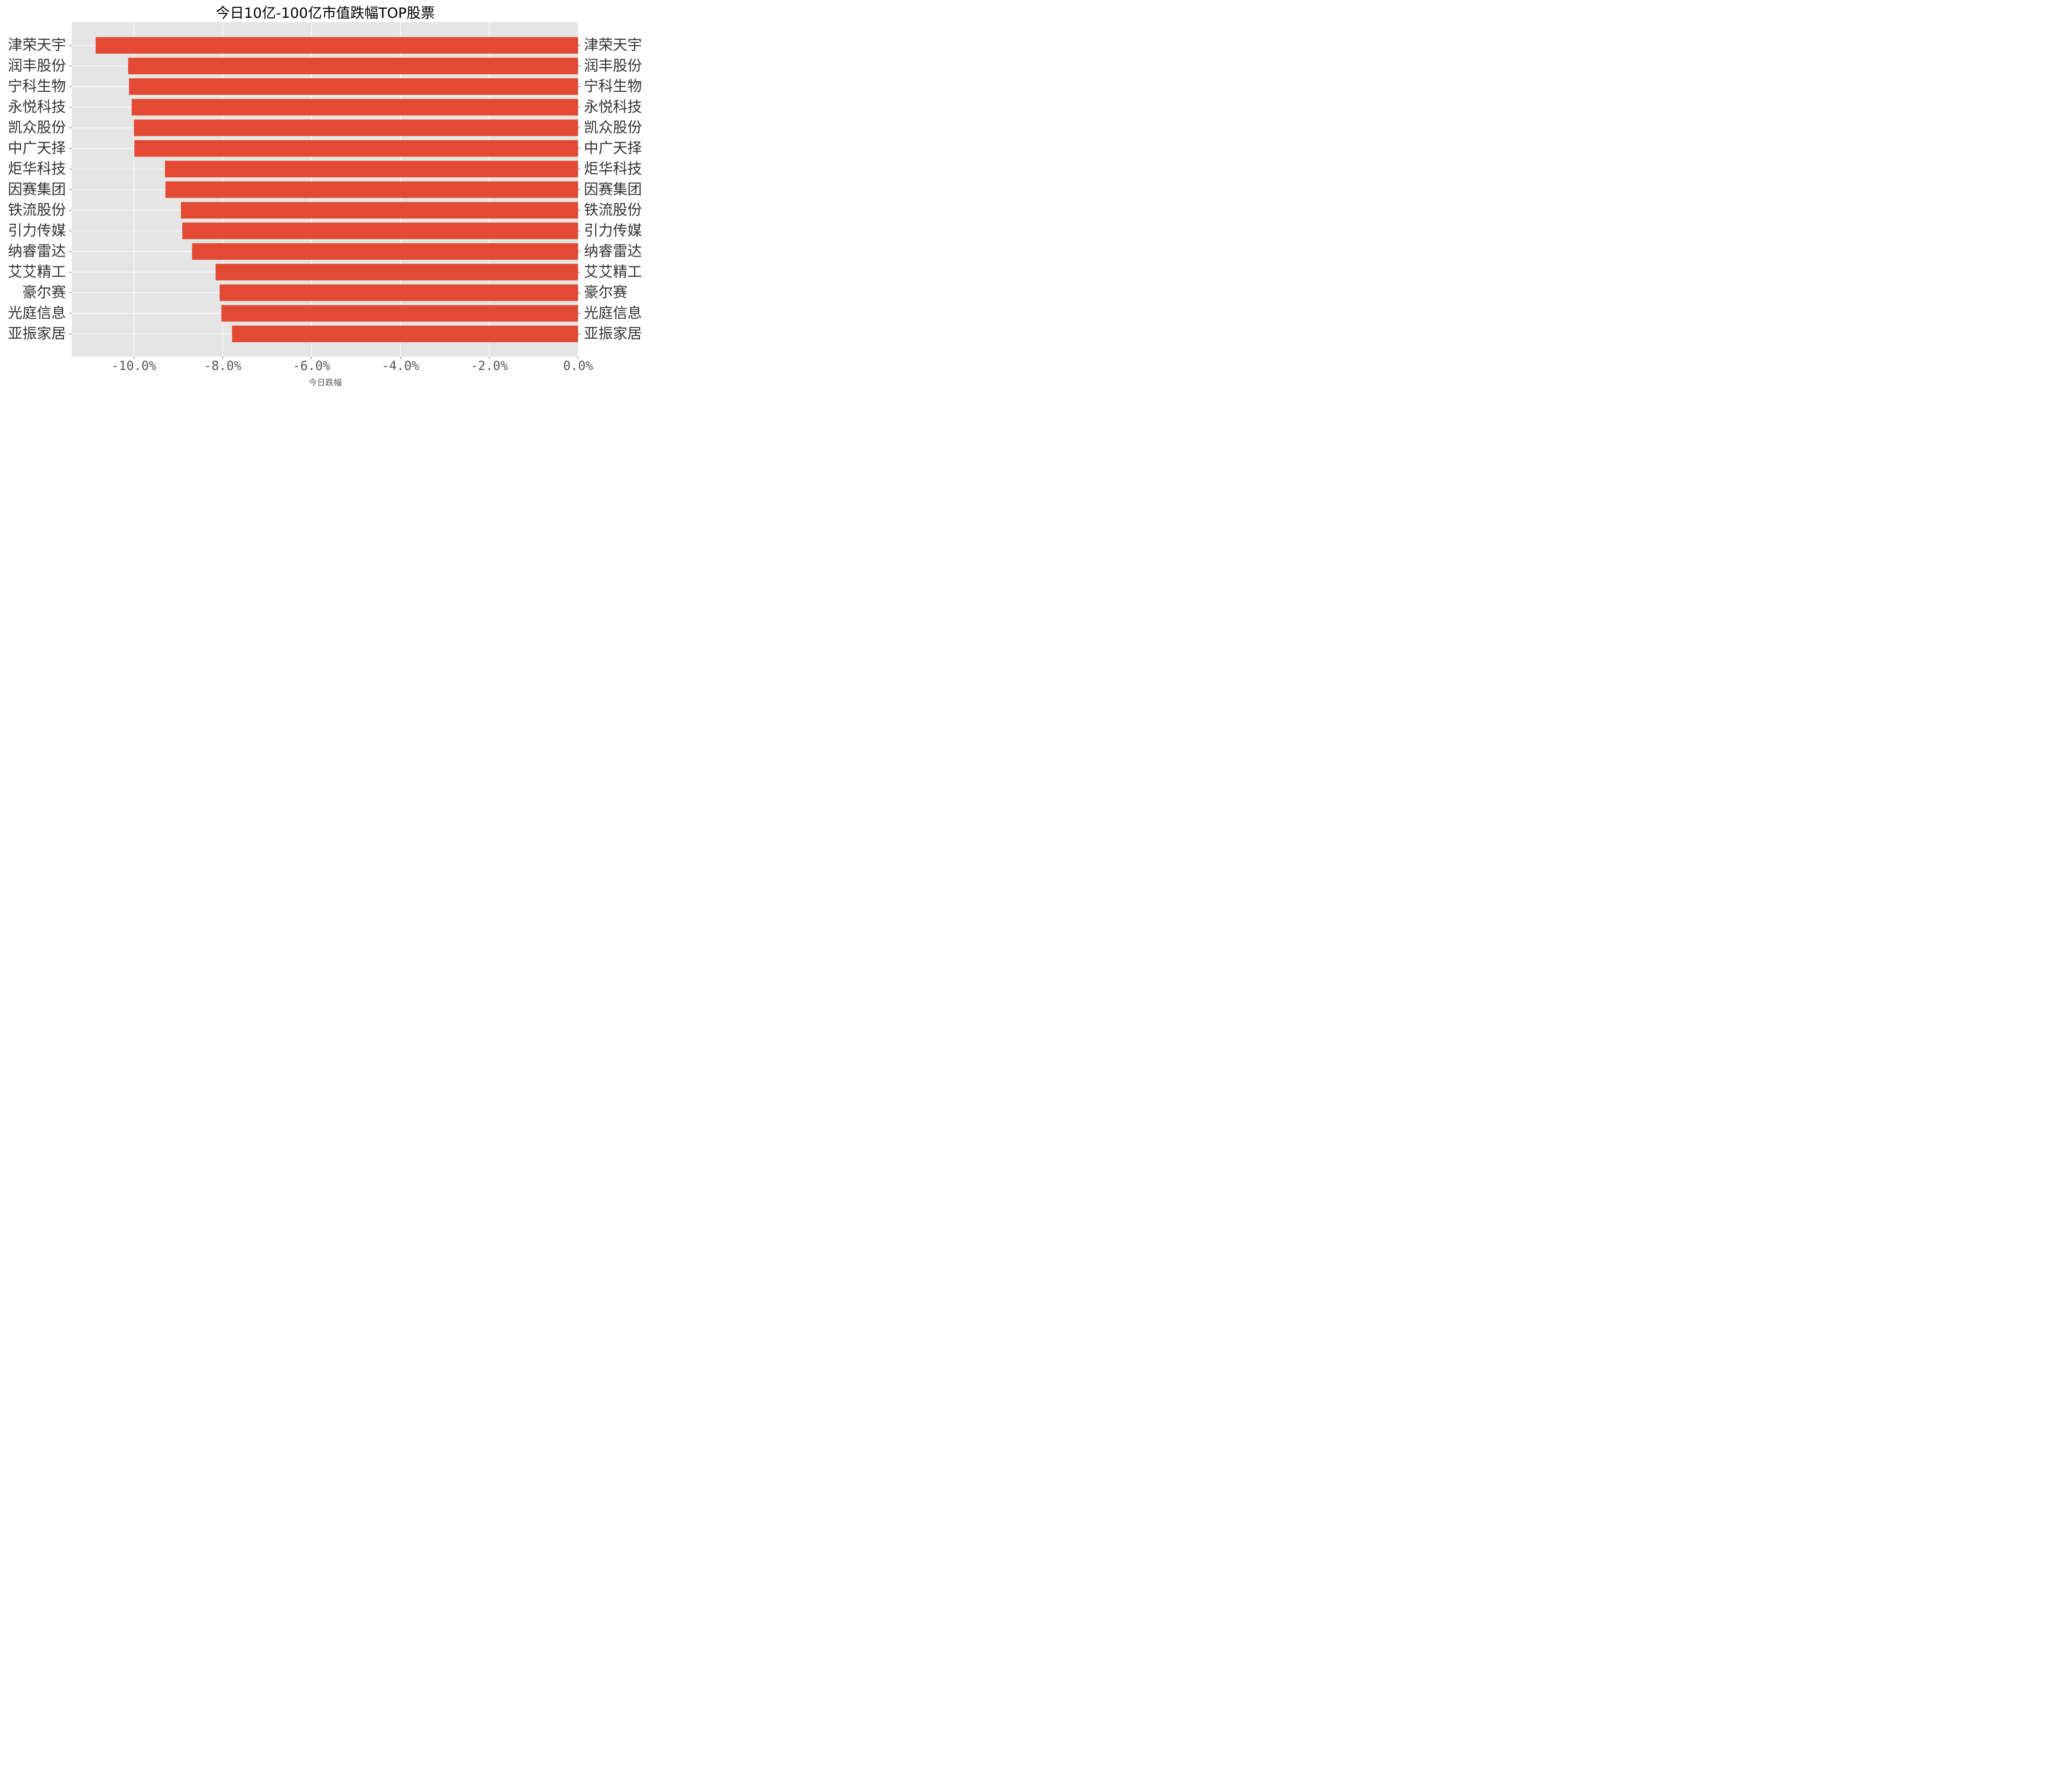  Describe the element at coordinates (325, 13) in the screenshot. I see `chart-title: 今日10亿-100亿市值跌幅TOP股票` at that location.